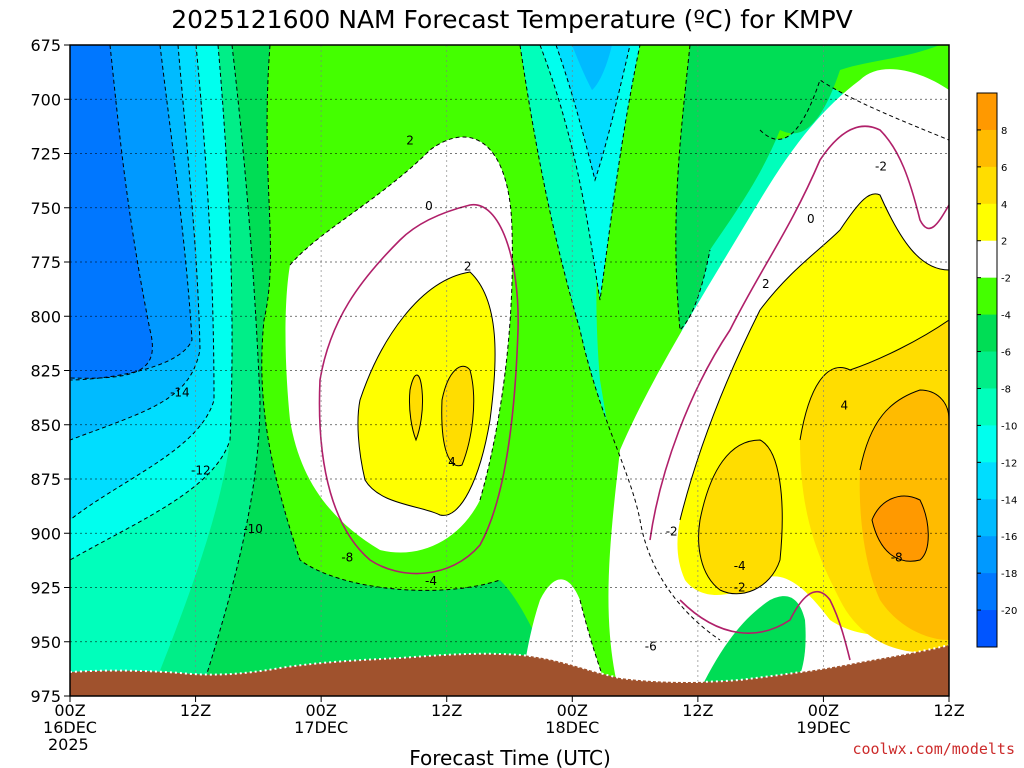 The image size is (1024, 768). I want to click on colorbar-tick-label: -18, so click(1009, 574).